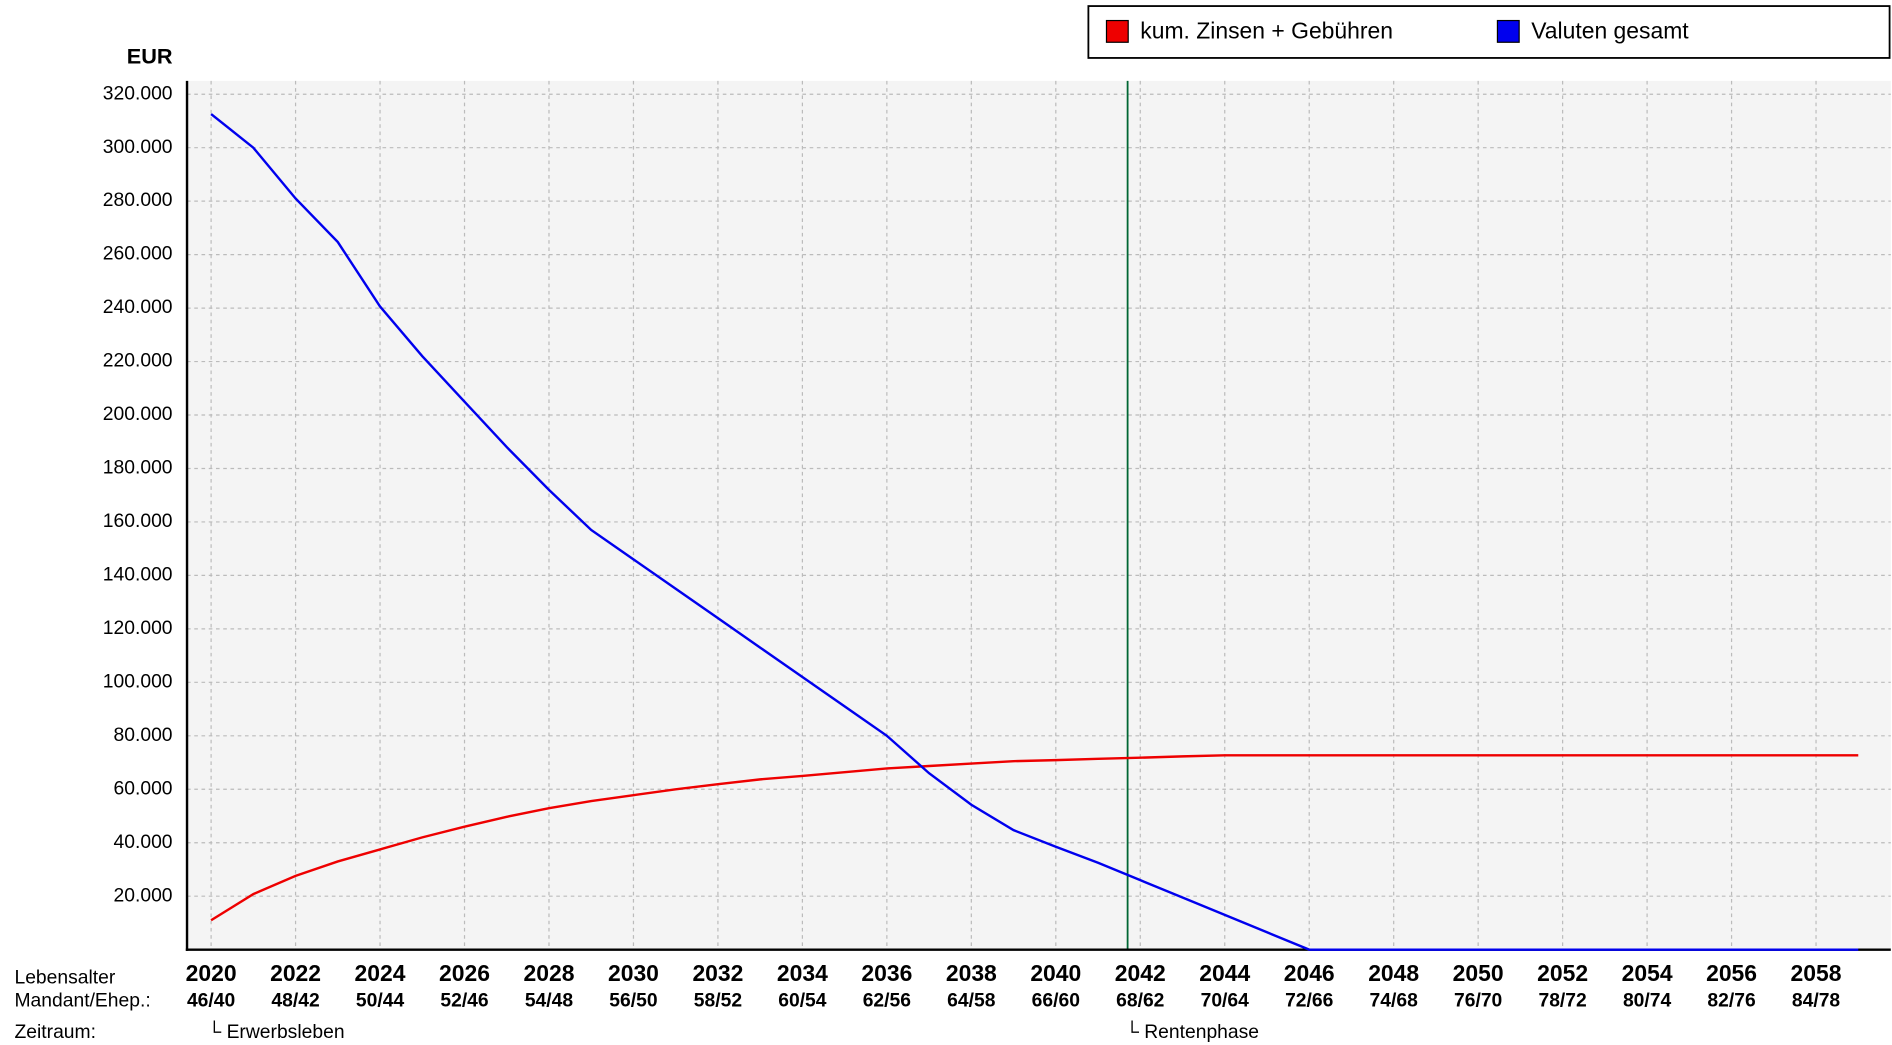 This screenshot has width=1892, height=1045. Describe the element at coordinates (143, 842) in the screenshot. I see `y-tick-label: 40.000` at that location.